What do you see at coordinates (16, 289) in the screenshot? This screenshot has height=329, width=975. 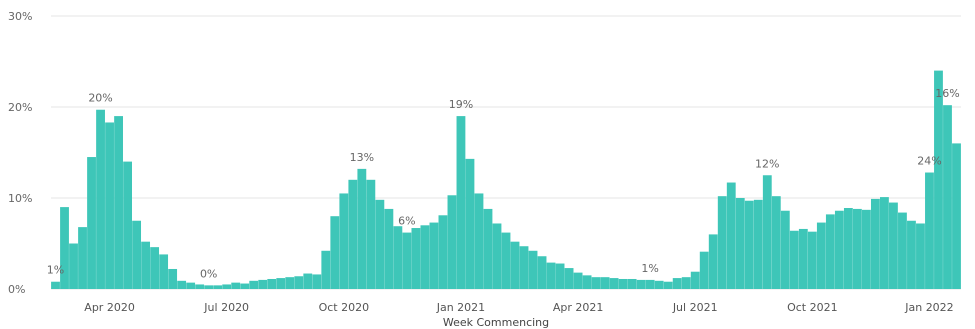 I see `y-tick-label: 0%` at bounding box center [16, 289].